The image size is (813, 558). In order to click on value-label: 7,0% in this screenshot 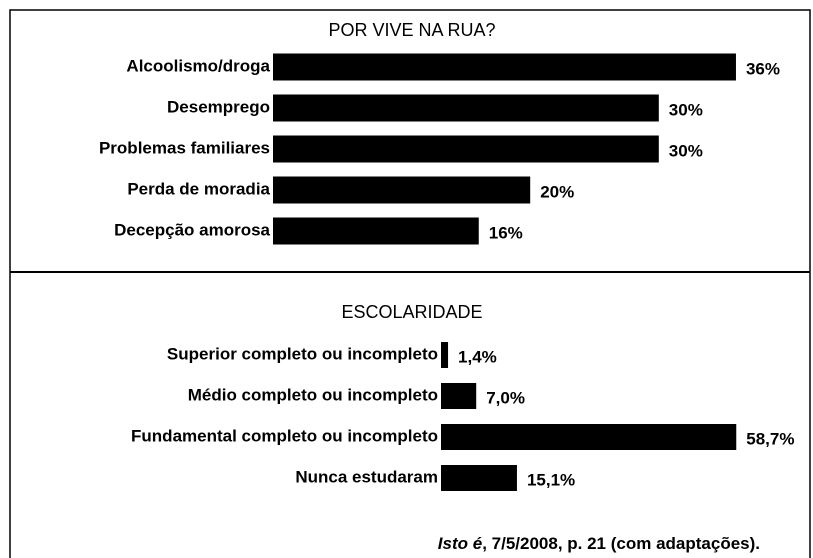, I will do `click(505, 397)`.